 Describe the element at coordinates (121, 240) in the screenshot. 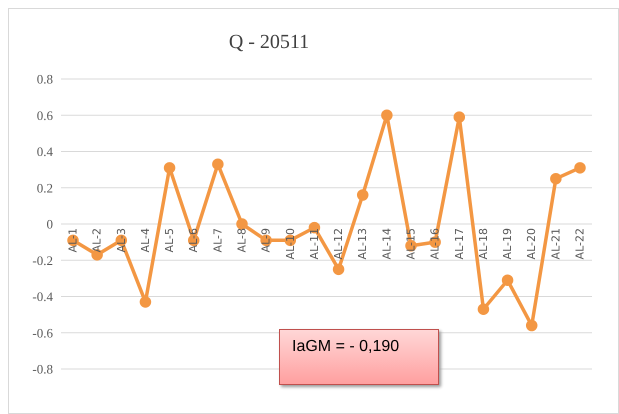

I see `x-tick-label: AL-3` at that location.